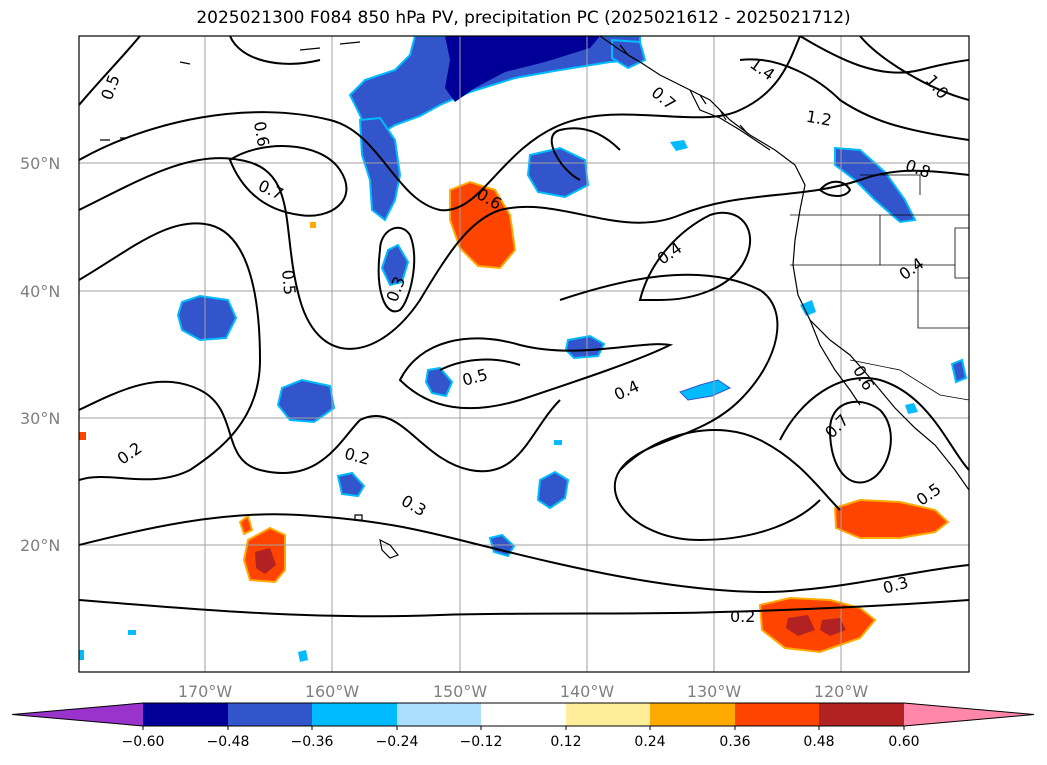 The image size is (1047, 765). Describe the element at coordinates (205, 691) in the screenshot. I see `lon-label-170w: 170°W` at that location.